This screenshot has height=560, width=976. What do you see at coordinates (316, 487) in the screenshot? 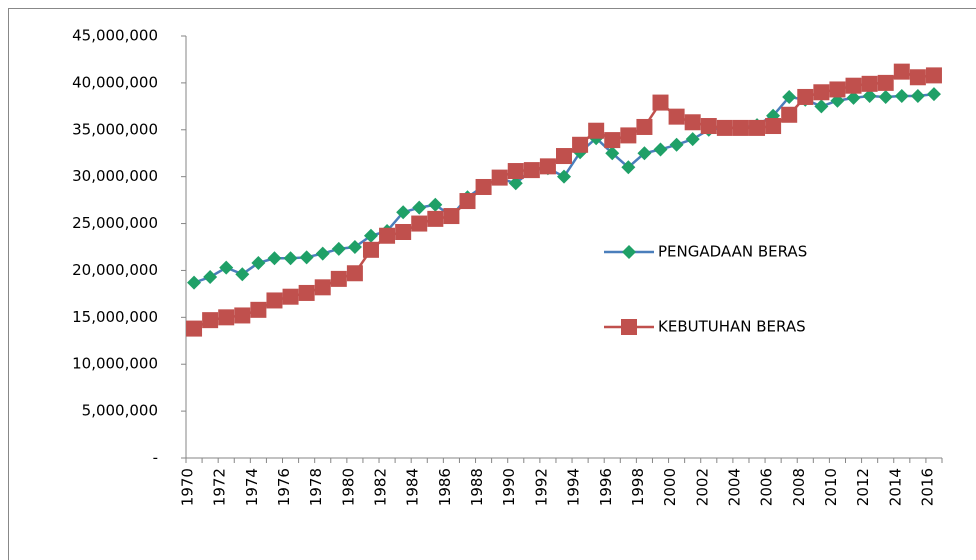
I see `x-tick-label: 1978` at bounding box center [316, 487].